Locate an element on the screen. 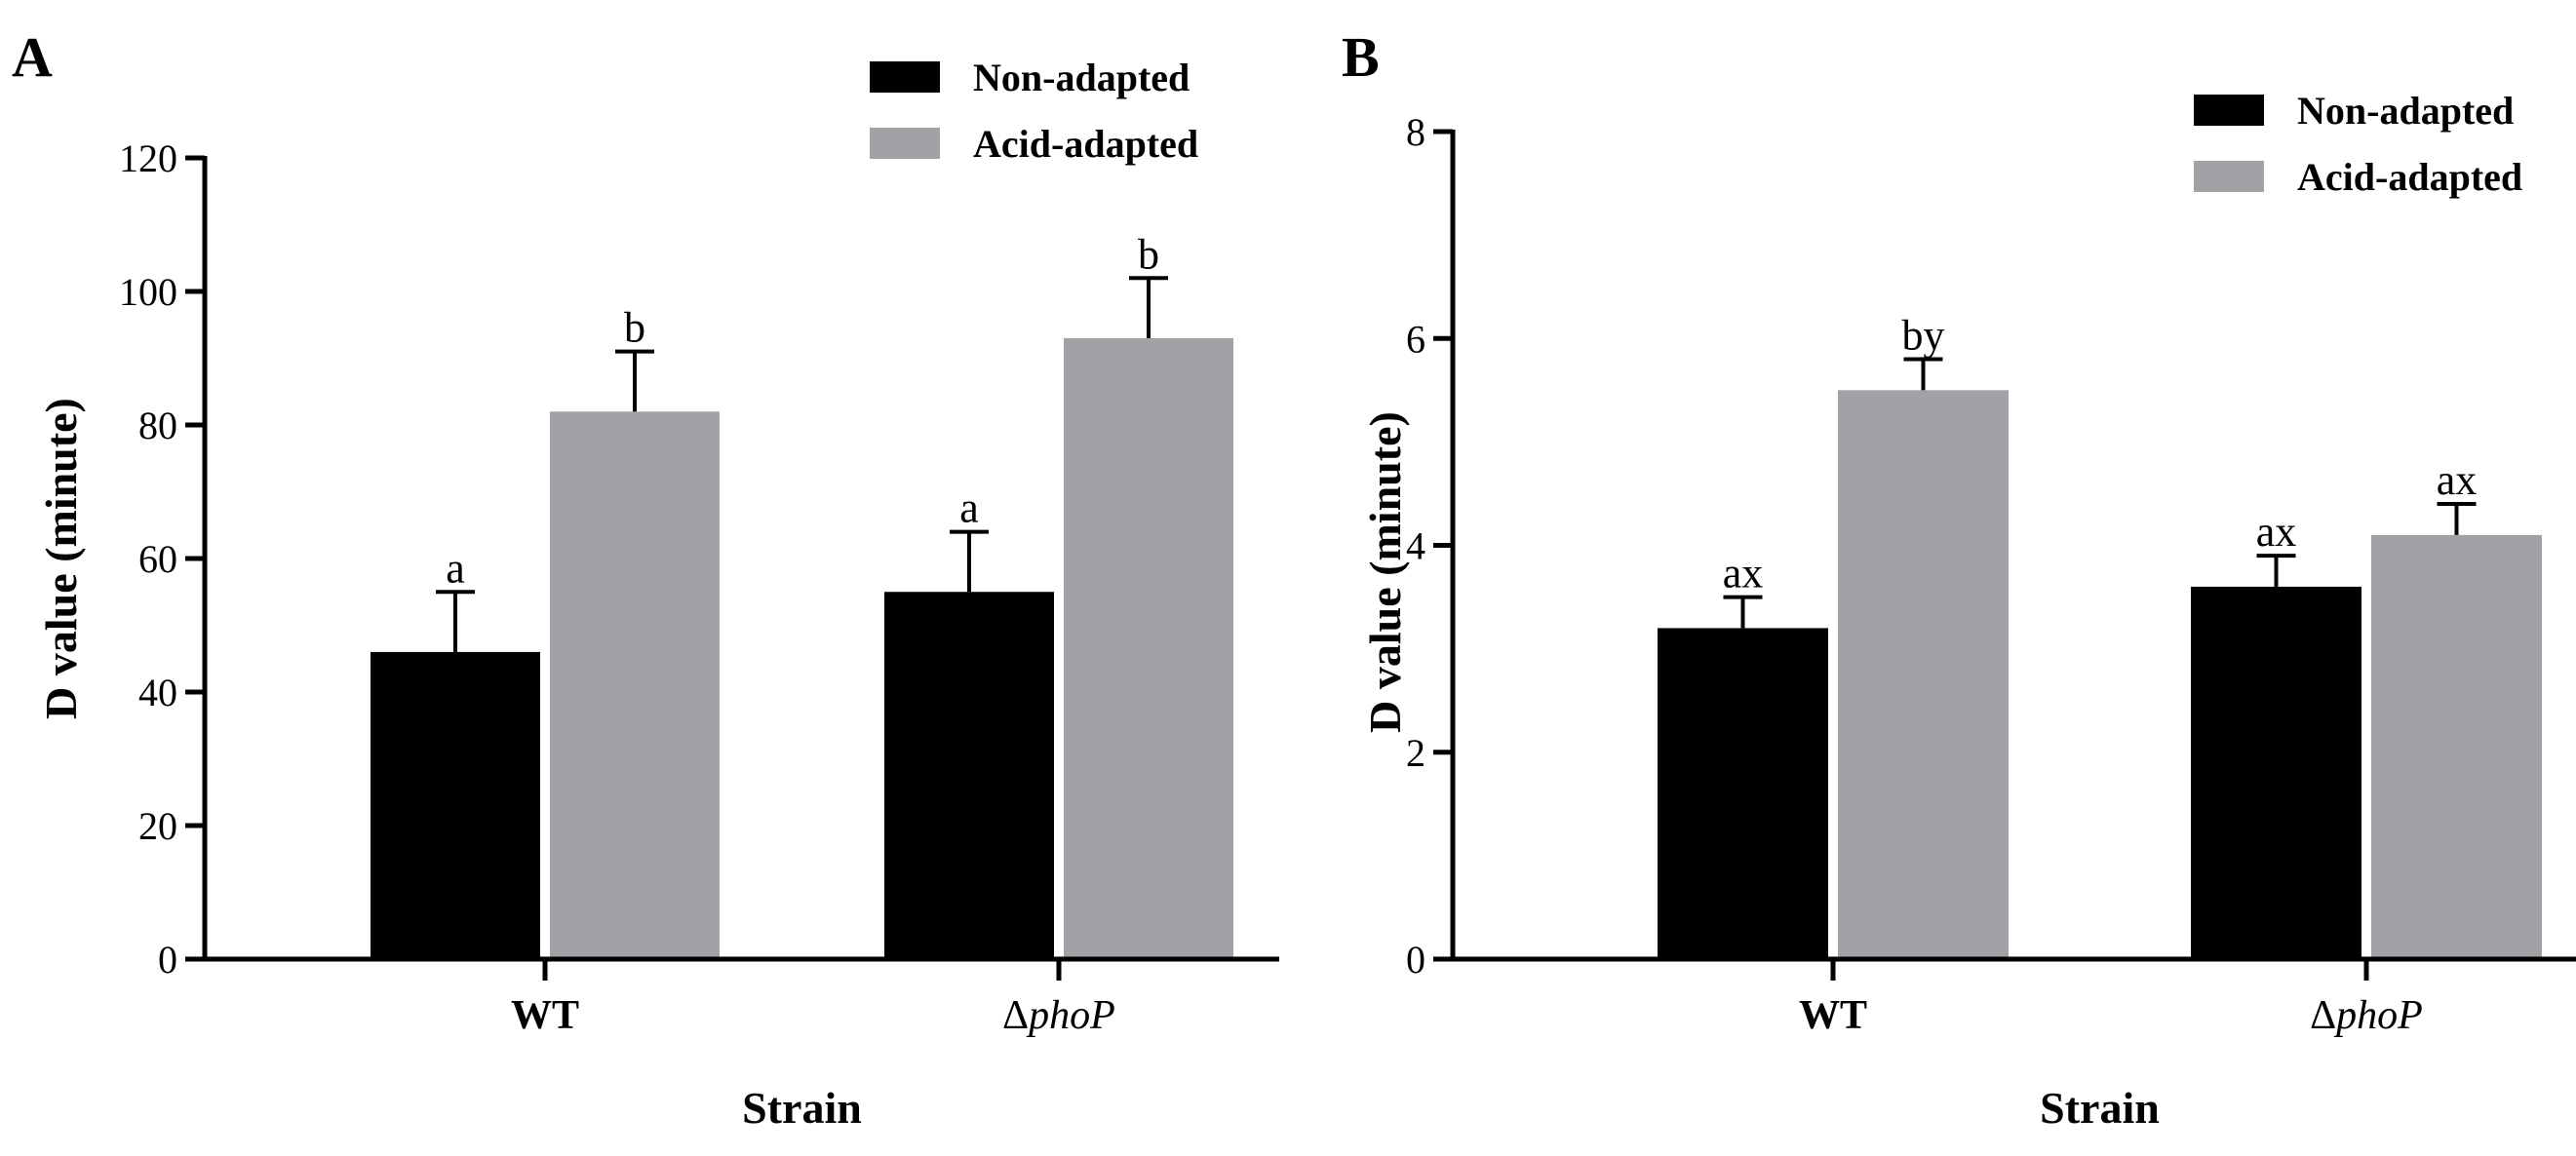 This screenshot has height=1156, width=2576. y-tick-label: 120 is located at coordinates (148, 158).